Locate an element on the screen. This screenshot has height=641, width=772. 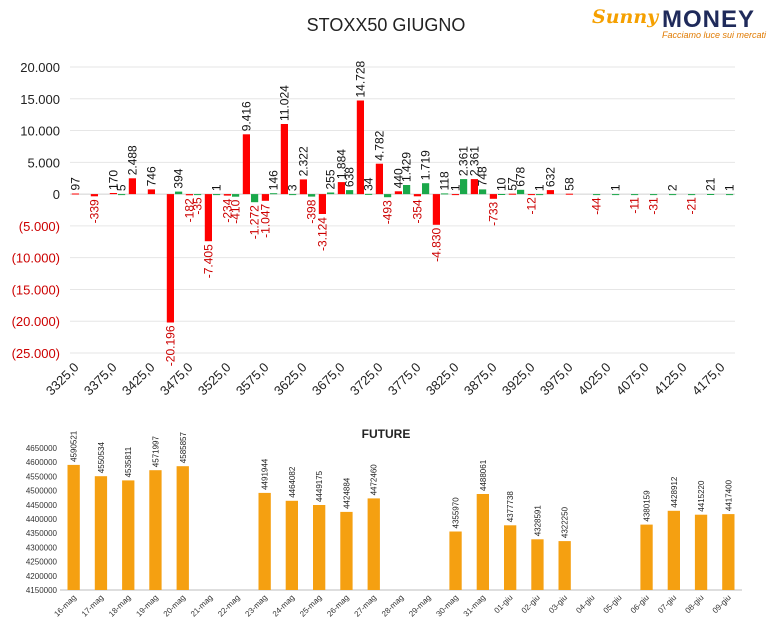
future-ytick-label: 4400000 is located at coordinates (42, 519).